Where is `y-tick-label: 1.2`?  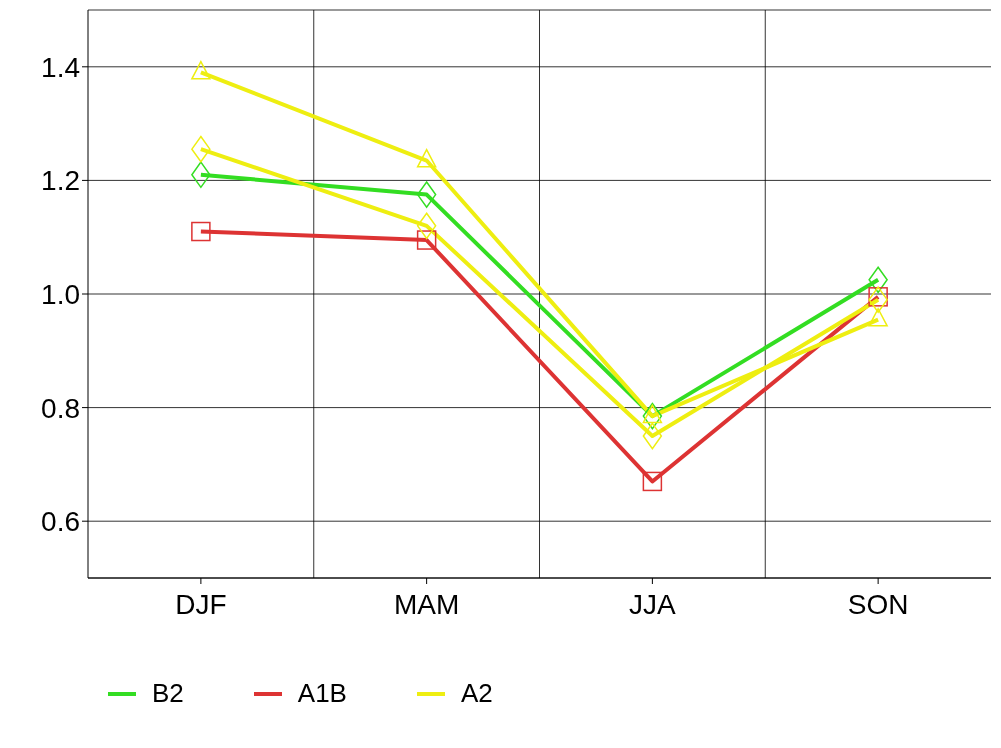 y-tick-label: 1.2 is located at coordinates (60, 181).